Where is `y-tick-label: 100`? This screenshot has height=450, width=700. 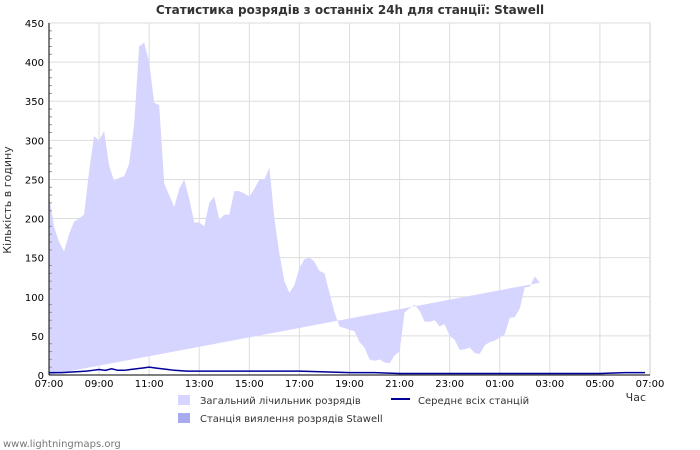 y-tick-label: 100 is located at coordinates (34, 298).